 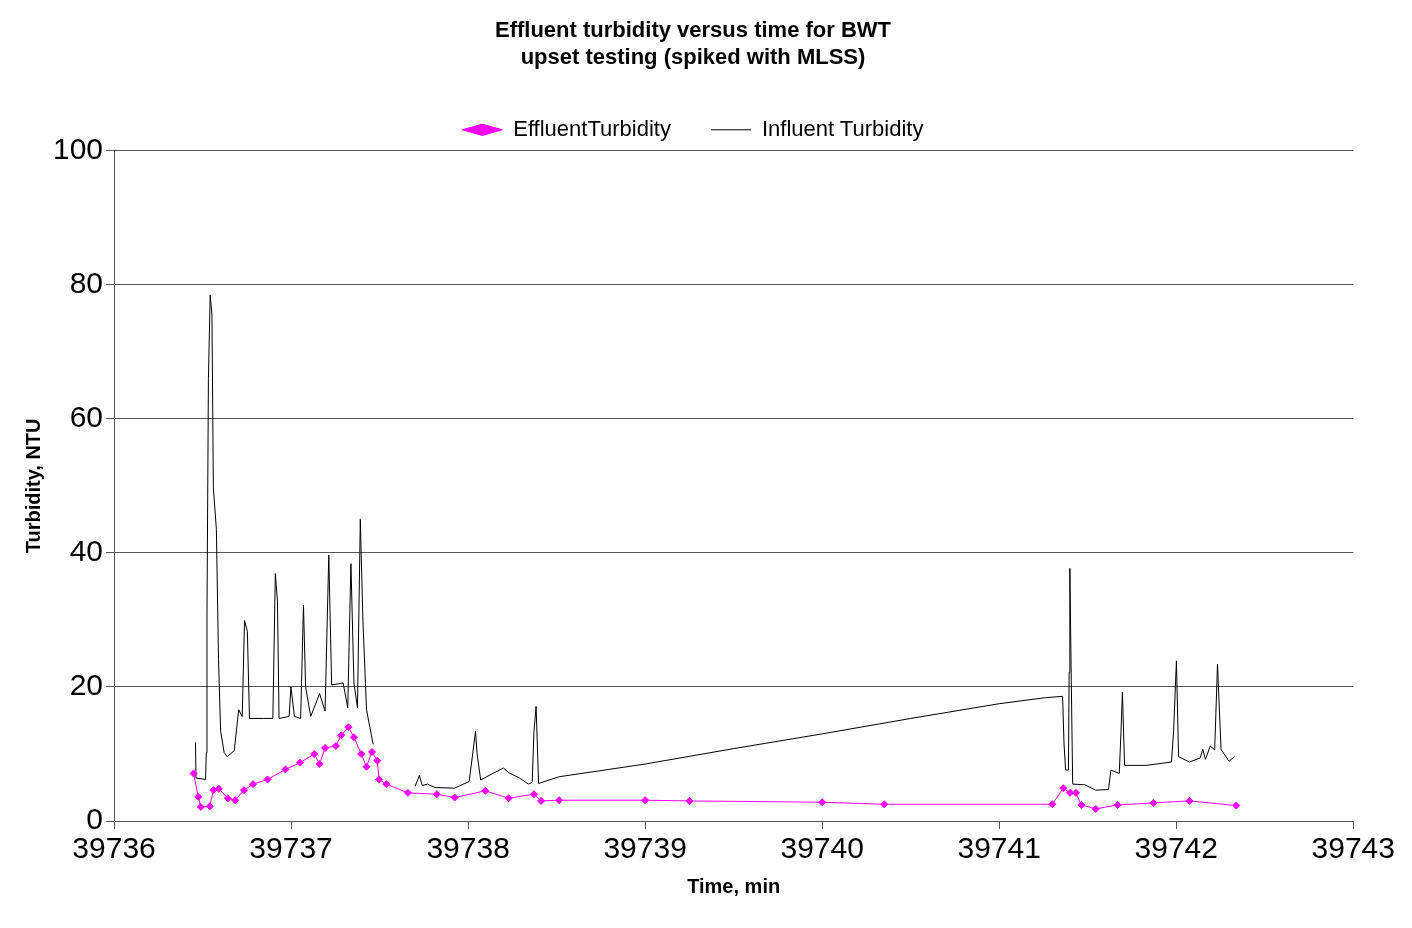 I want to click on x-tick-label: 39740, so click(x=822, y=848).